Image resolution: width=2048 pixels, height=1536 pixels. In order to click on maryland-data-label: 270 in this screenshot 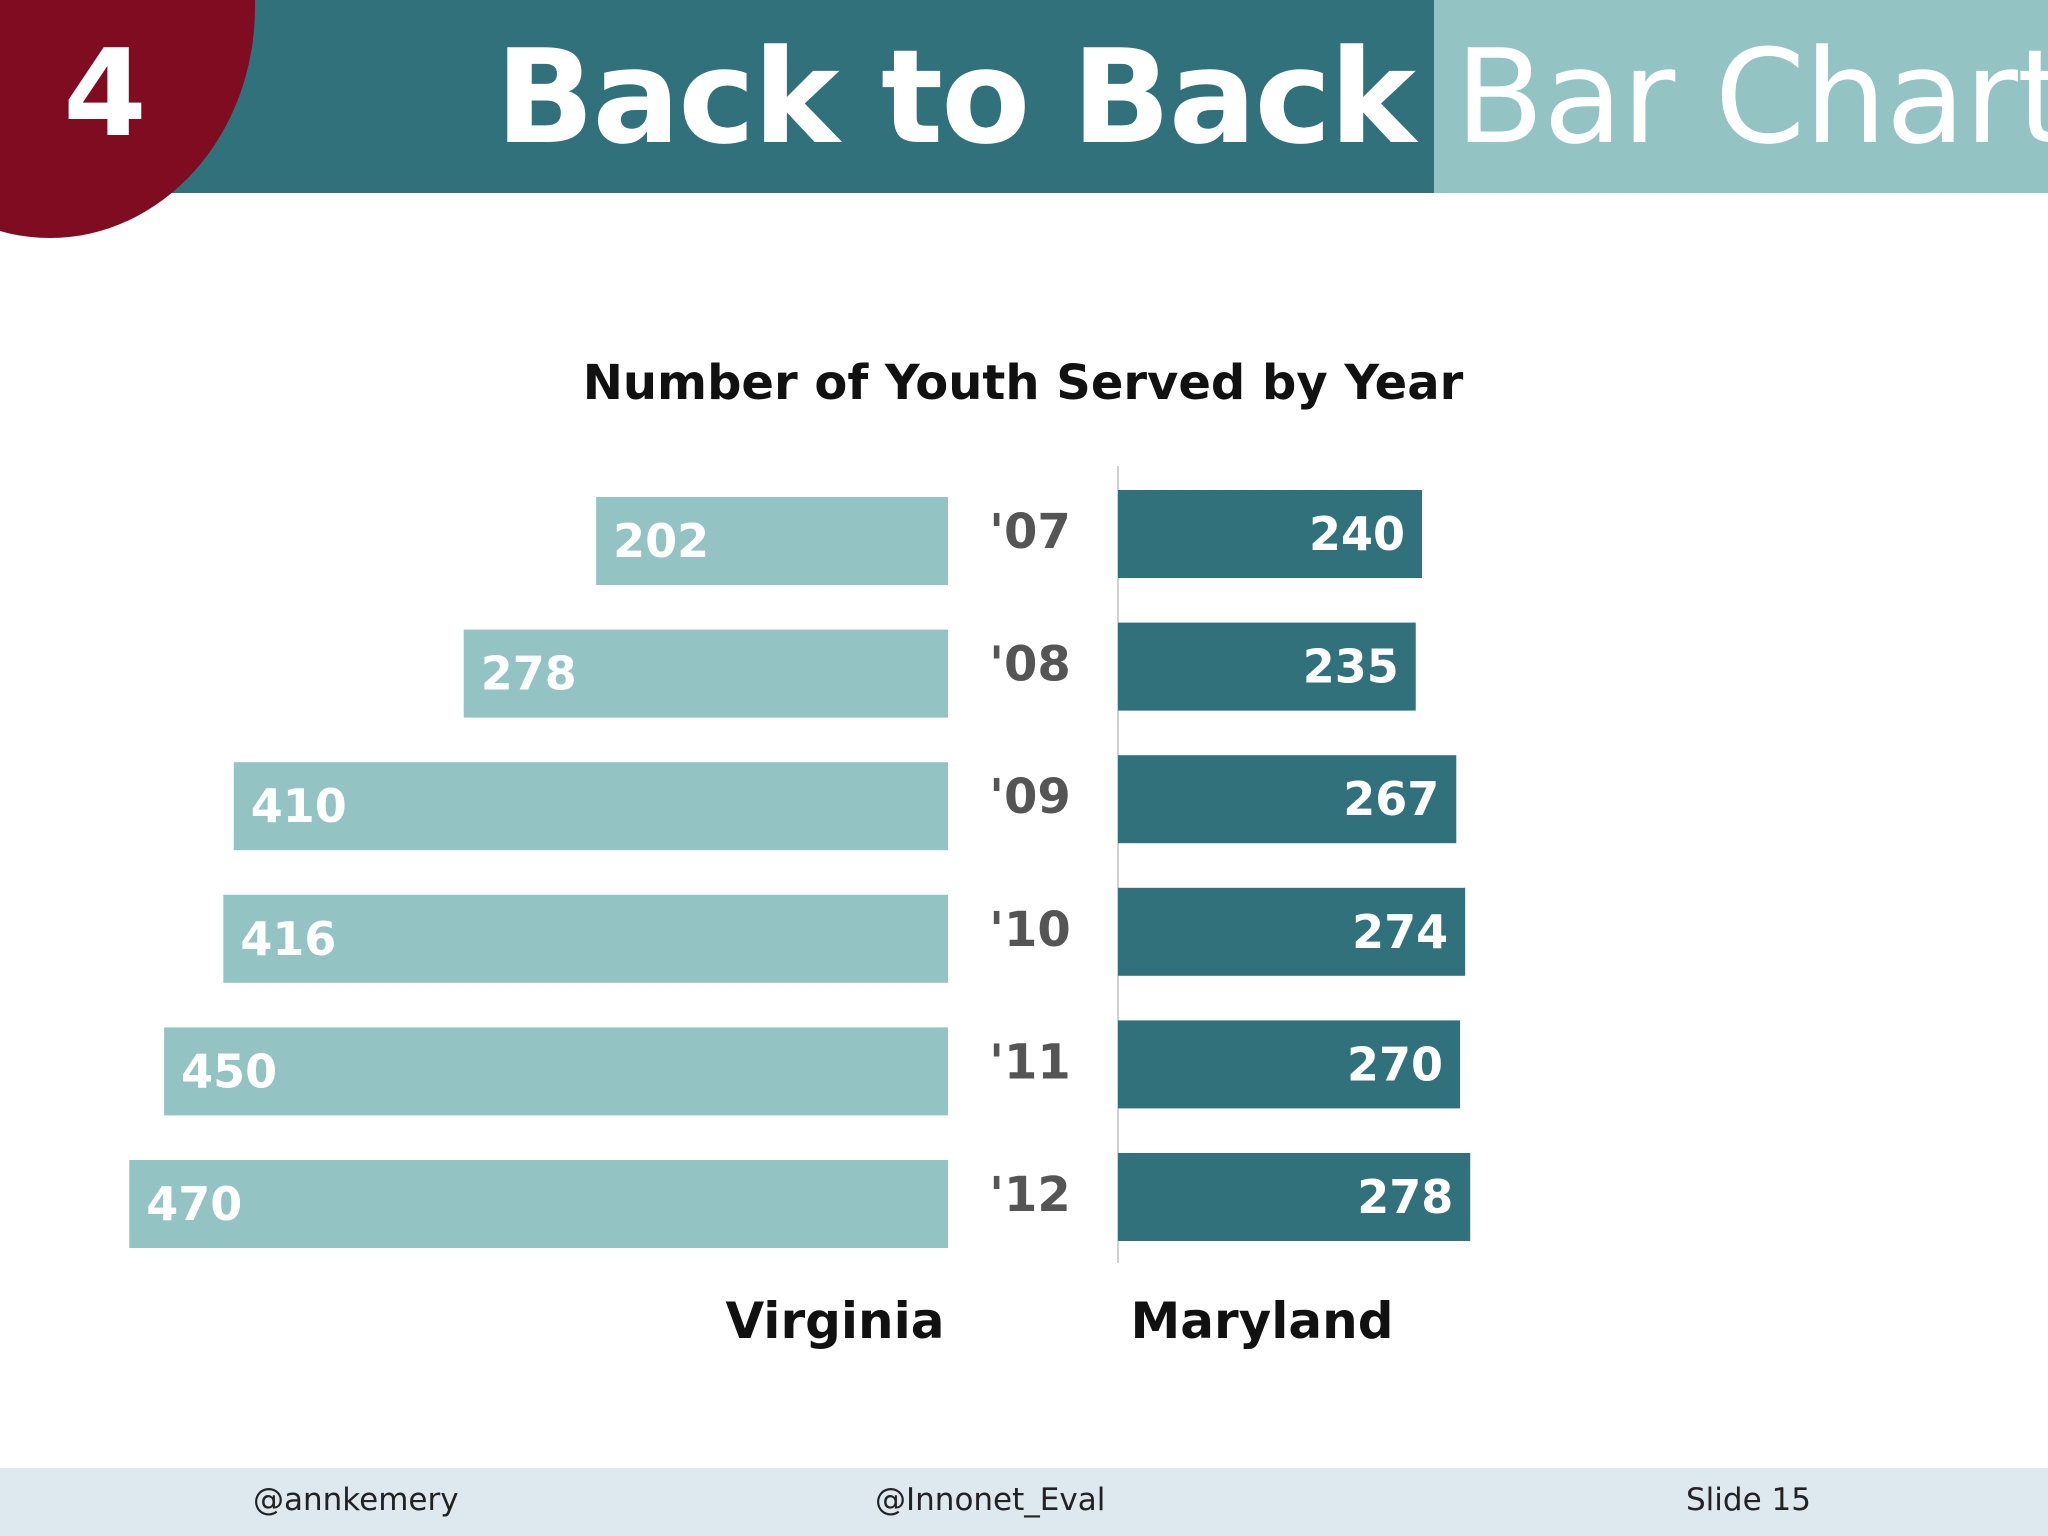, I will do `click(1395, 1064)`.